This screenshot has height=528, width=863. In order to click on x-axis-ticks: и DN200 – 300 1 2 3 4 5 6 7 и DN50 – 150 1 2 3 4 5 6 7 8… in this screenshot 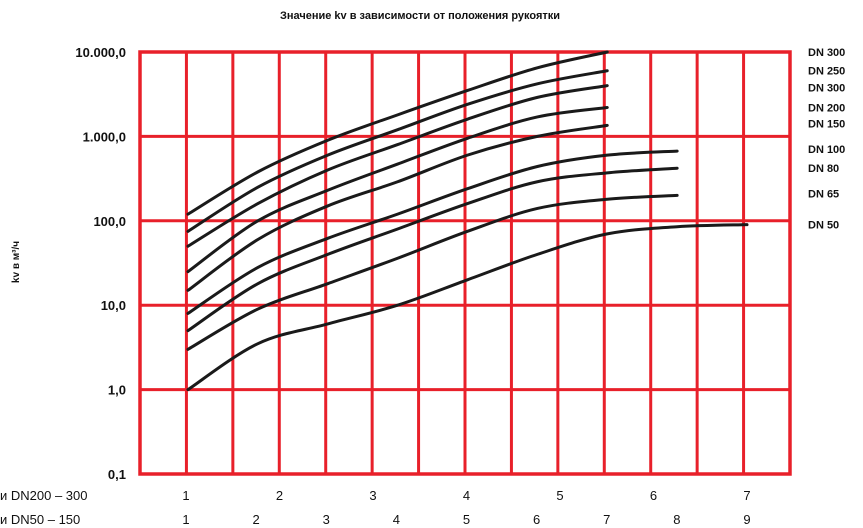, I will do `click(375, 507)`.